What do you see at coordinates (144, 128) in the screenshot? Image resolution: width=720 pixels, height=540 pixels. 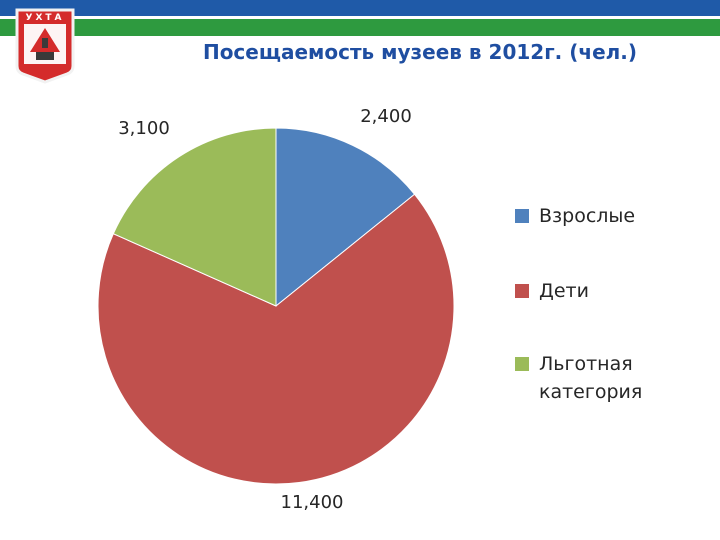 I see `data-label: 3,100` at bounding box center [144, 128].